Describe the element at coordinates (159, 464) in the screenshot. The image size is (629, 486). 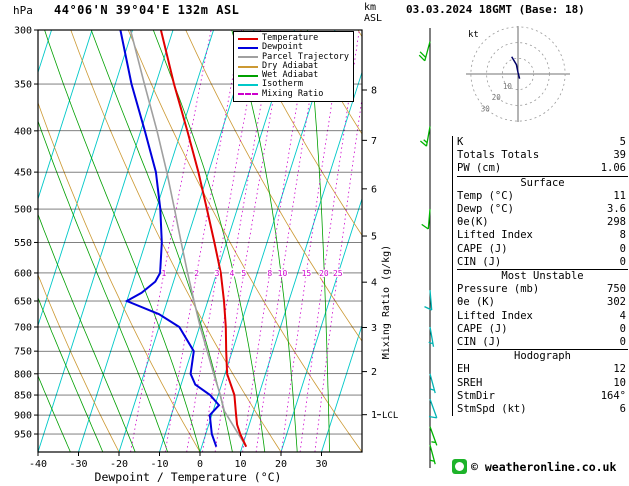
I see `temp-tick-label: -10` at that location.